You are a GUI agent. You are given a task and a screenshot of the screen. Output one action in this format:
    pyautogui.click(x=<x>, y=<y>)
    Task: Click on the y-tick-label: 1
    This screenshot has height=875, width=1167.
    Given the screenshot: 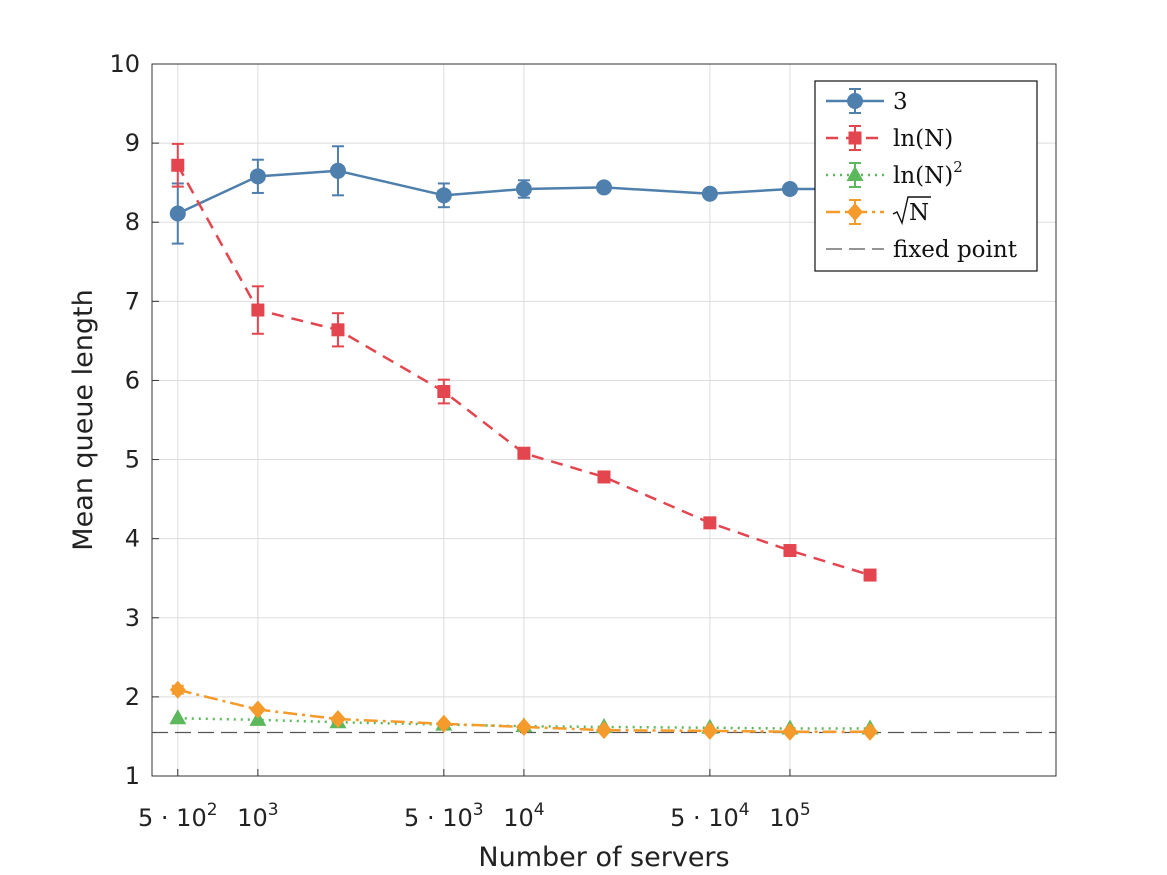 What is the action you would take?
    pyautogui.click(x=132, y=776)
    